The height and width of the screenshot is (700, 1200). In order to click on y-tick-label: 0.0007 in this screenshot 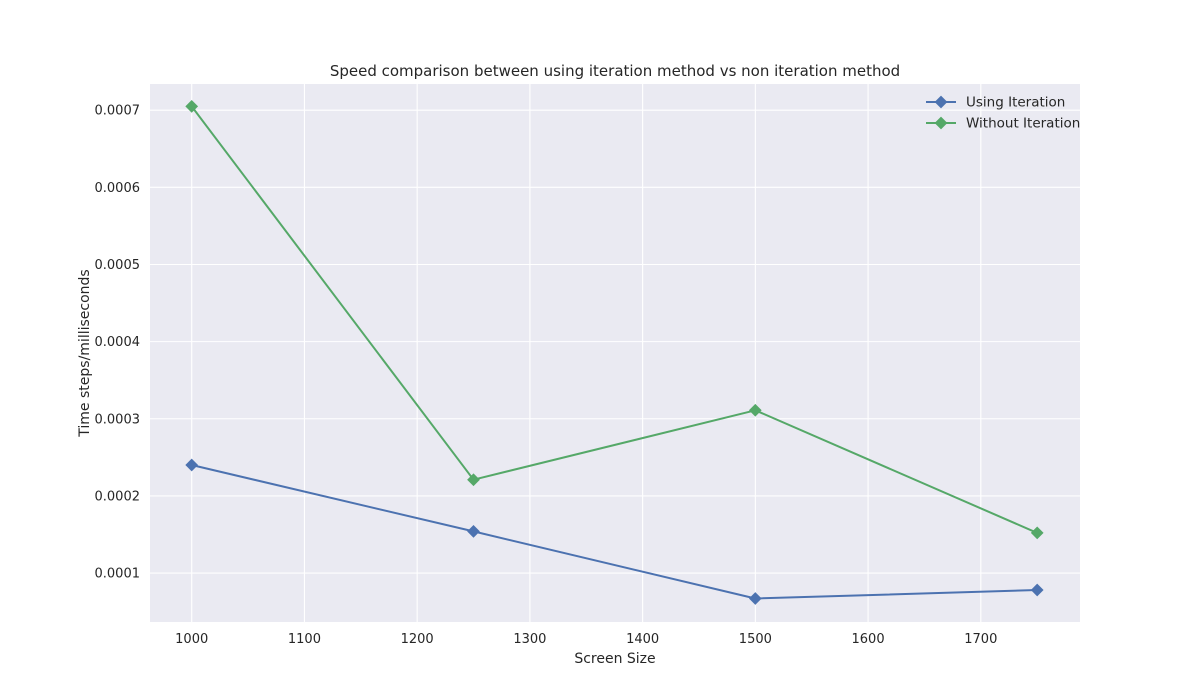, I will do `click(118, 111)`.